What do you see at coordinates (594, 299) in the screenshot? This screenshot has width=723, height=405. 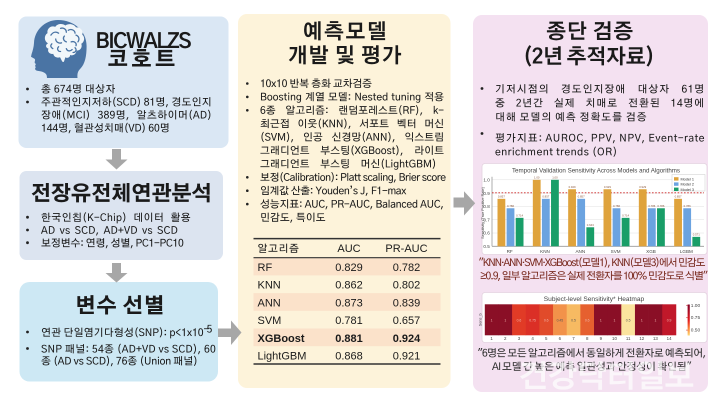 I see `svg-text:Subject-level Sensitivity* Hea: Subject-level Sensitivity* Heatmap` at bounding box center [594, 299].